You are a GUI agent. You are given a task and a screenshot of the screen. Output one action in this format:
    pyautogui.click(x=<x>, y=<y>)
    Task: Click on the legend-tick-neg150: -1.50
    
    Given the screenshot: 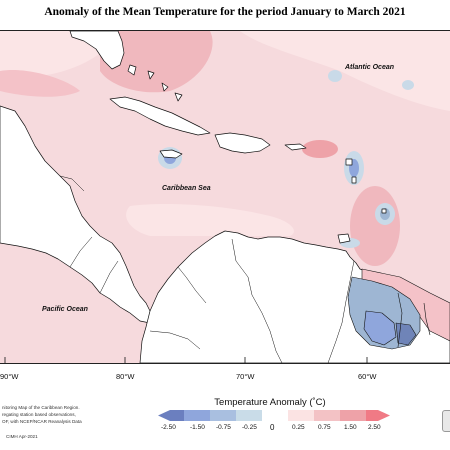 What is the action you would take?
    pyautogui.click(x=197, y=427)
    